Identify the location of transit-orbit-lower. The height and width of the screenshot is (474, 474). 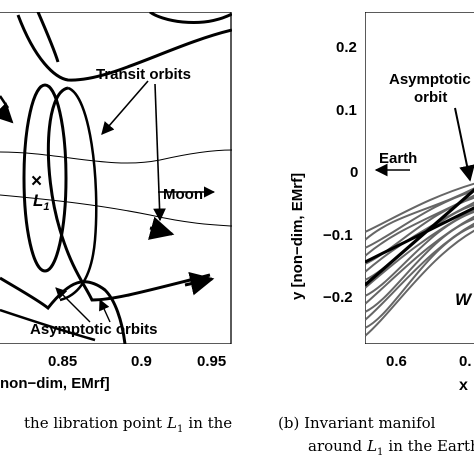
(116, 210).